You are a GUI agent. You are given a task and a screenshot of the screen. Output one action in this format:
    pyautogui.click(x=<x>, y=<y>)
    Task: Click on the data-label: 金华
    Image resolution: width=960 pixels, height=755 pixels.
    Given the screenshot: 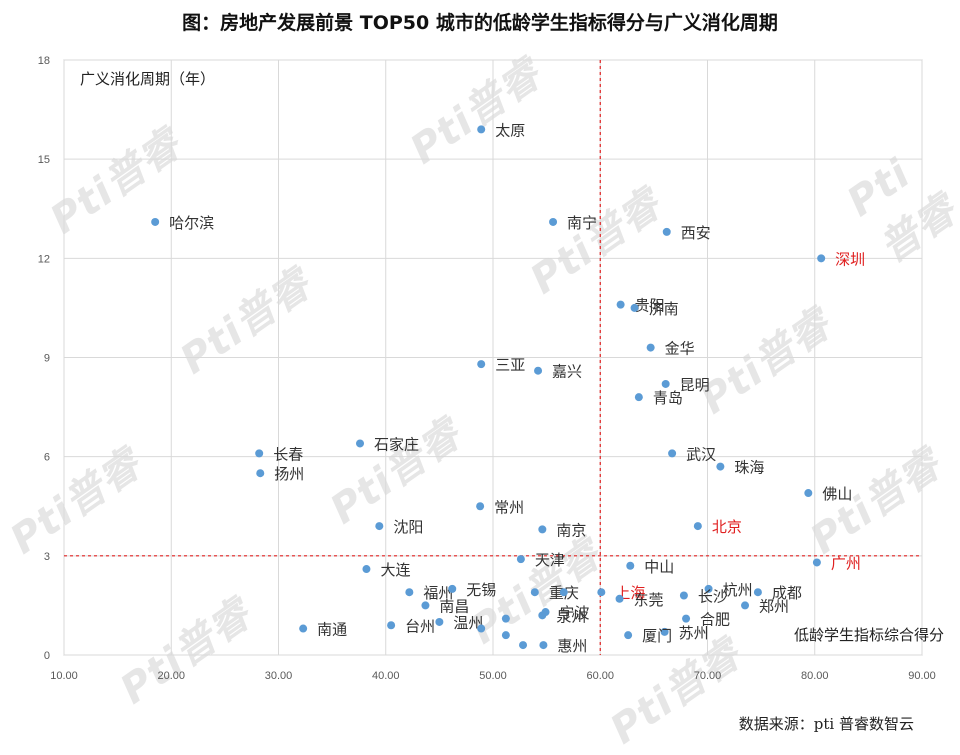 What is the action you would take?
    pyautogui.click(x=680, y=349)
    